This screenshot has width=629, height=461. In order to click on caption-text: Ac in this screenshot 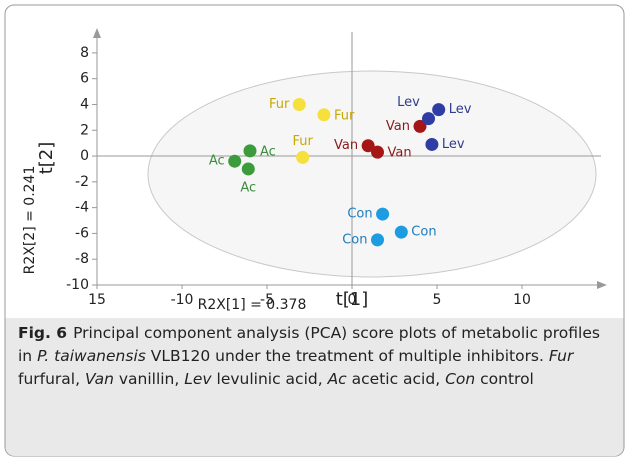, I will do `click(337, 379)`.